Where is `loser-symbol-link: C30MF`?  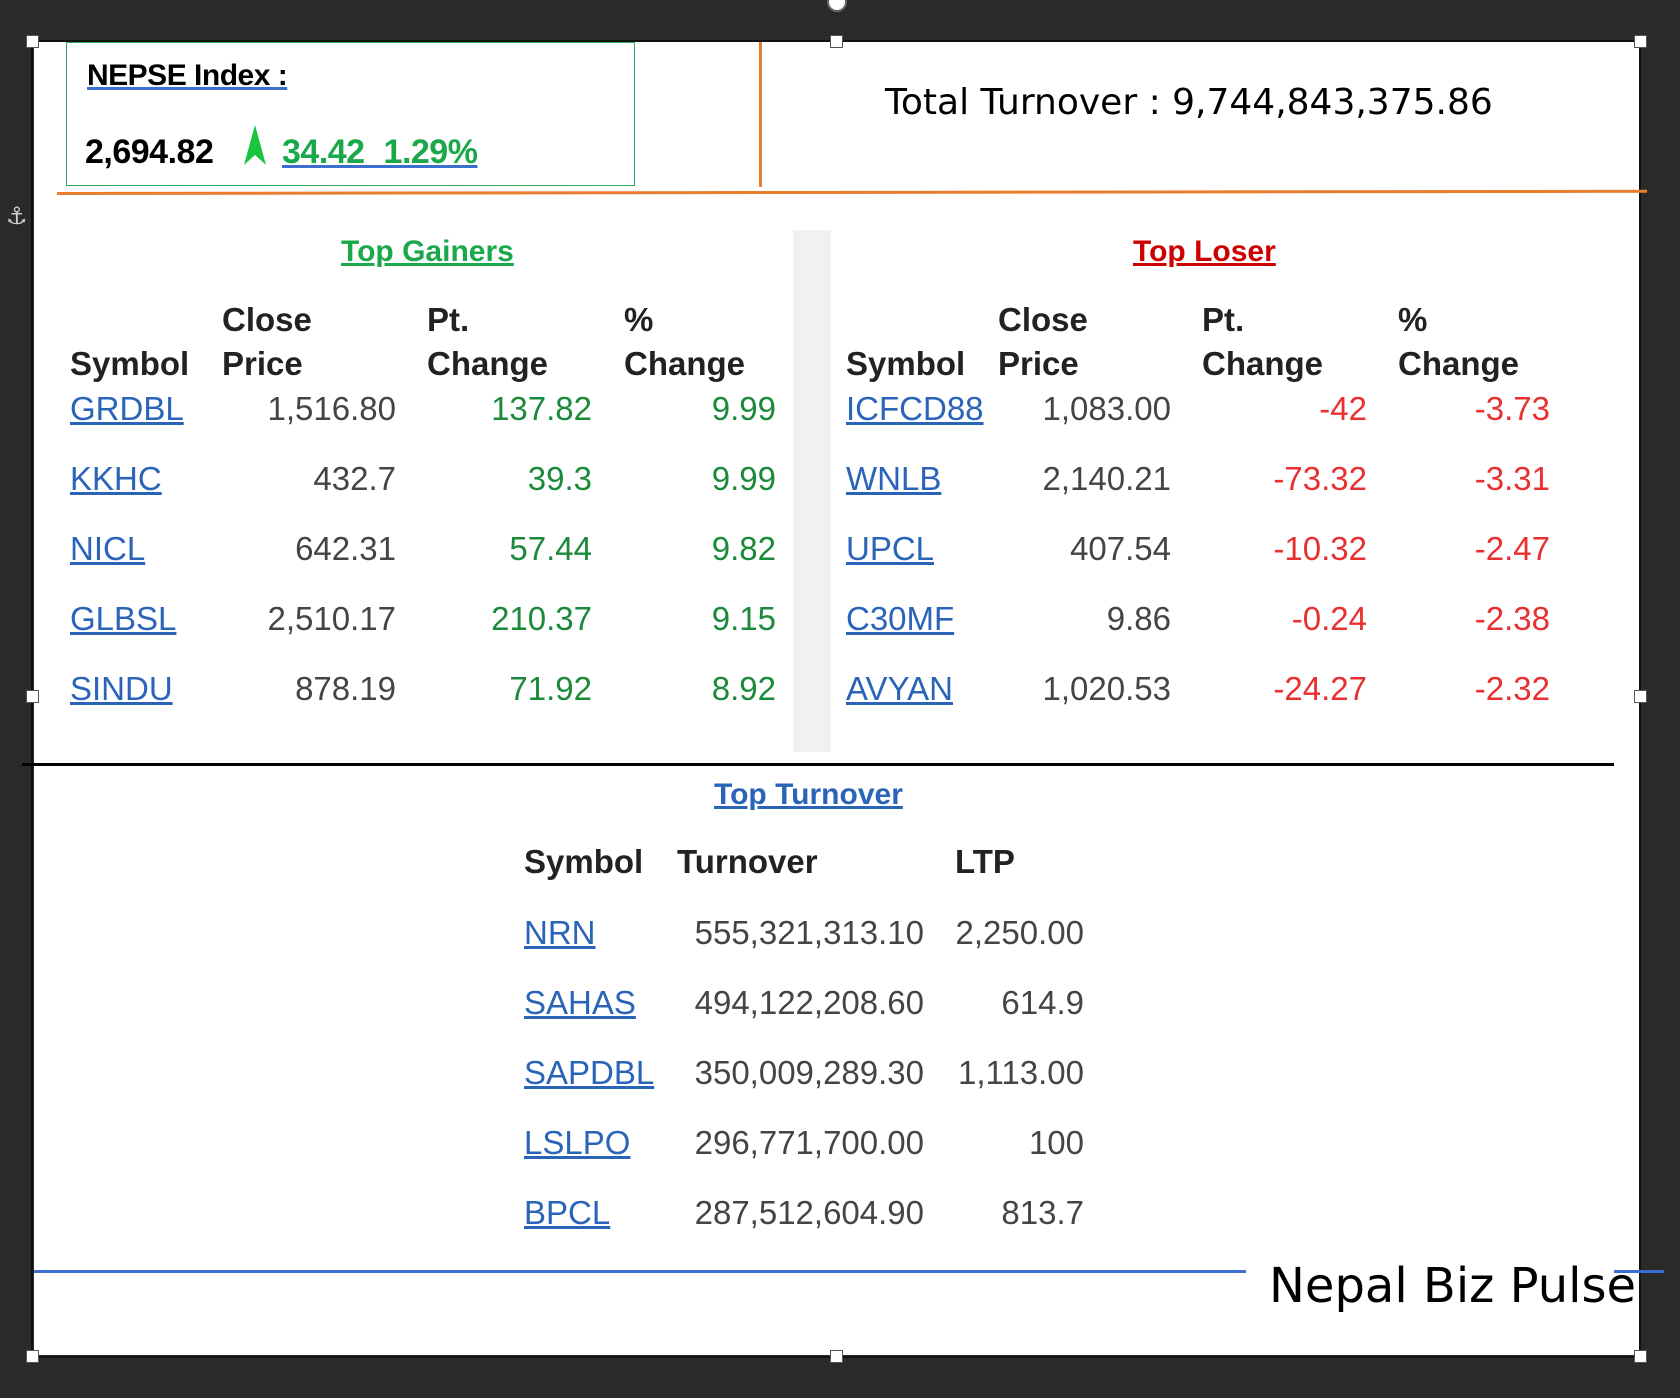
loser-symbol-link: C30MF is located at coordinates (900, 618).